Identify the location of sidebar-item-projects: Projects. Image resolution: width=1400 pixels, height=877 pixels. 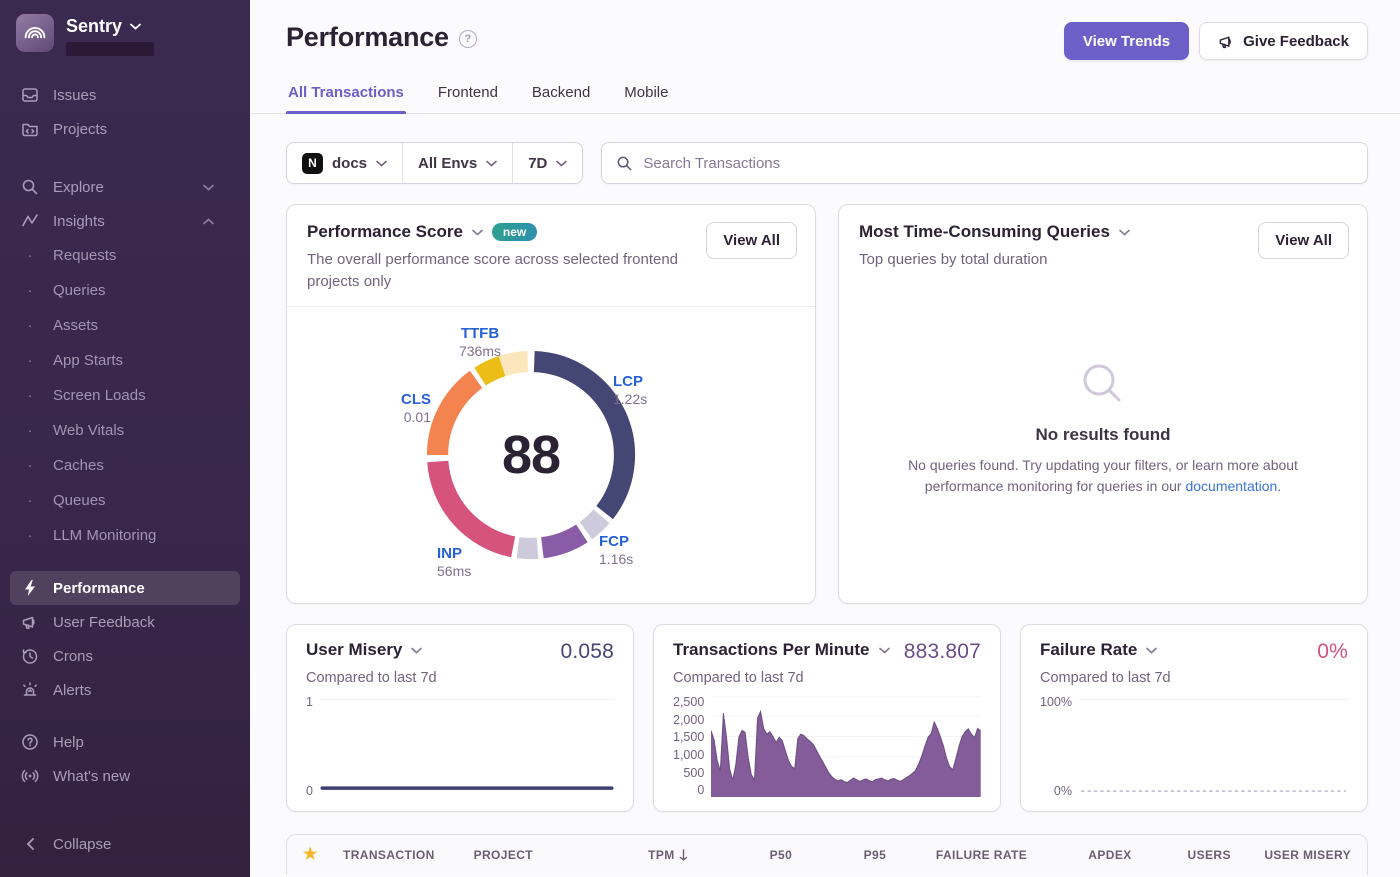
(125, 129).